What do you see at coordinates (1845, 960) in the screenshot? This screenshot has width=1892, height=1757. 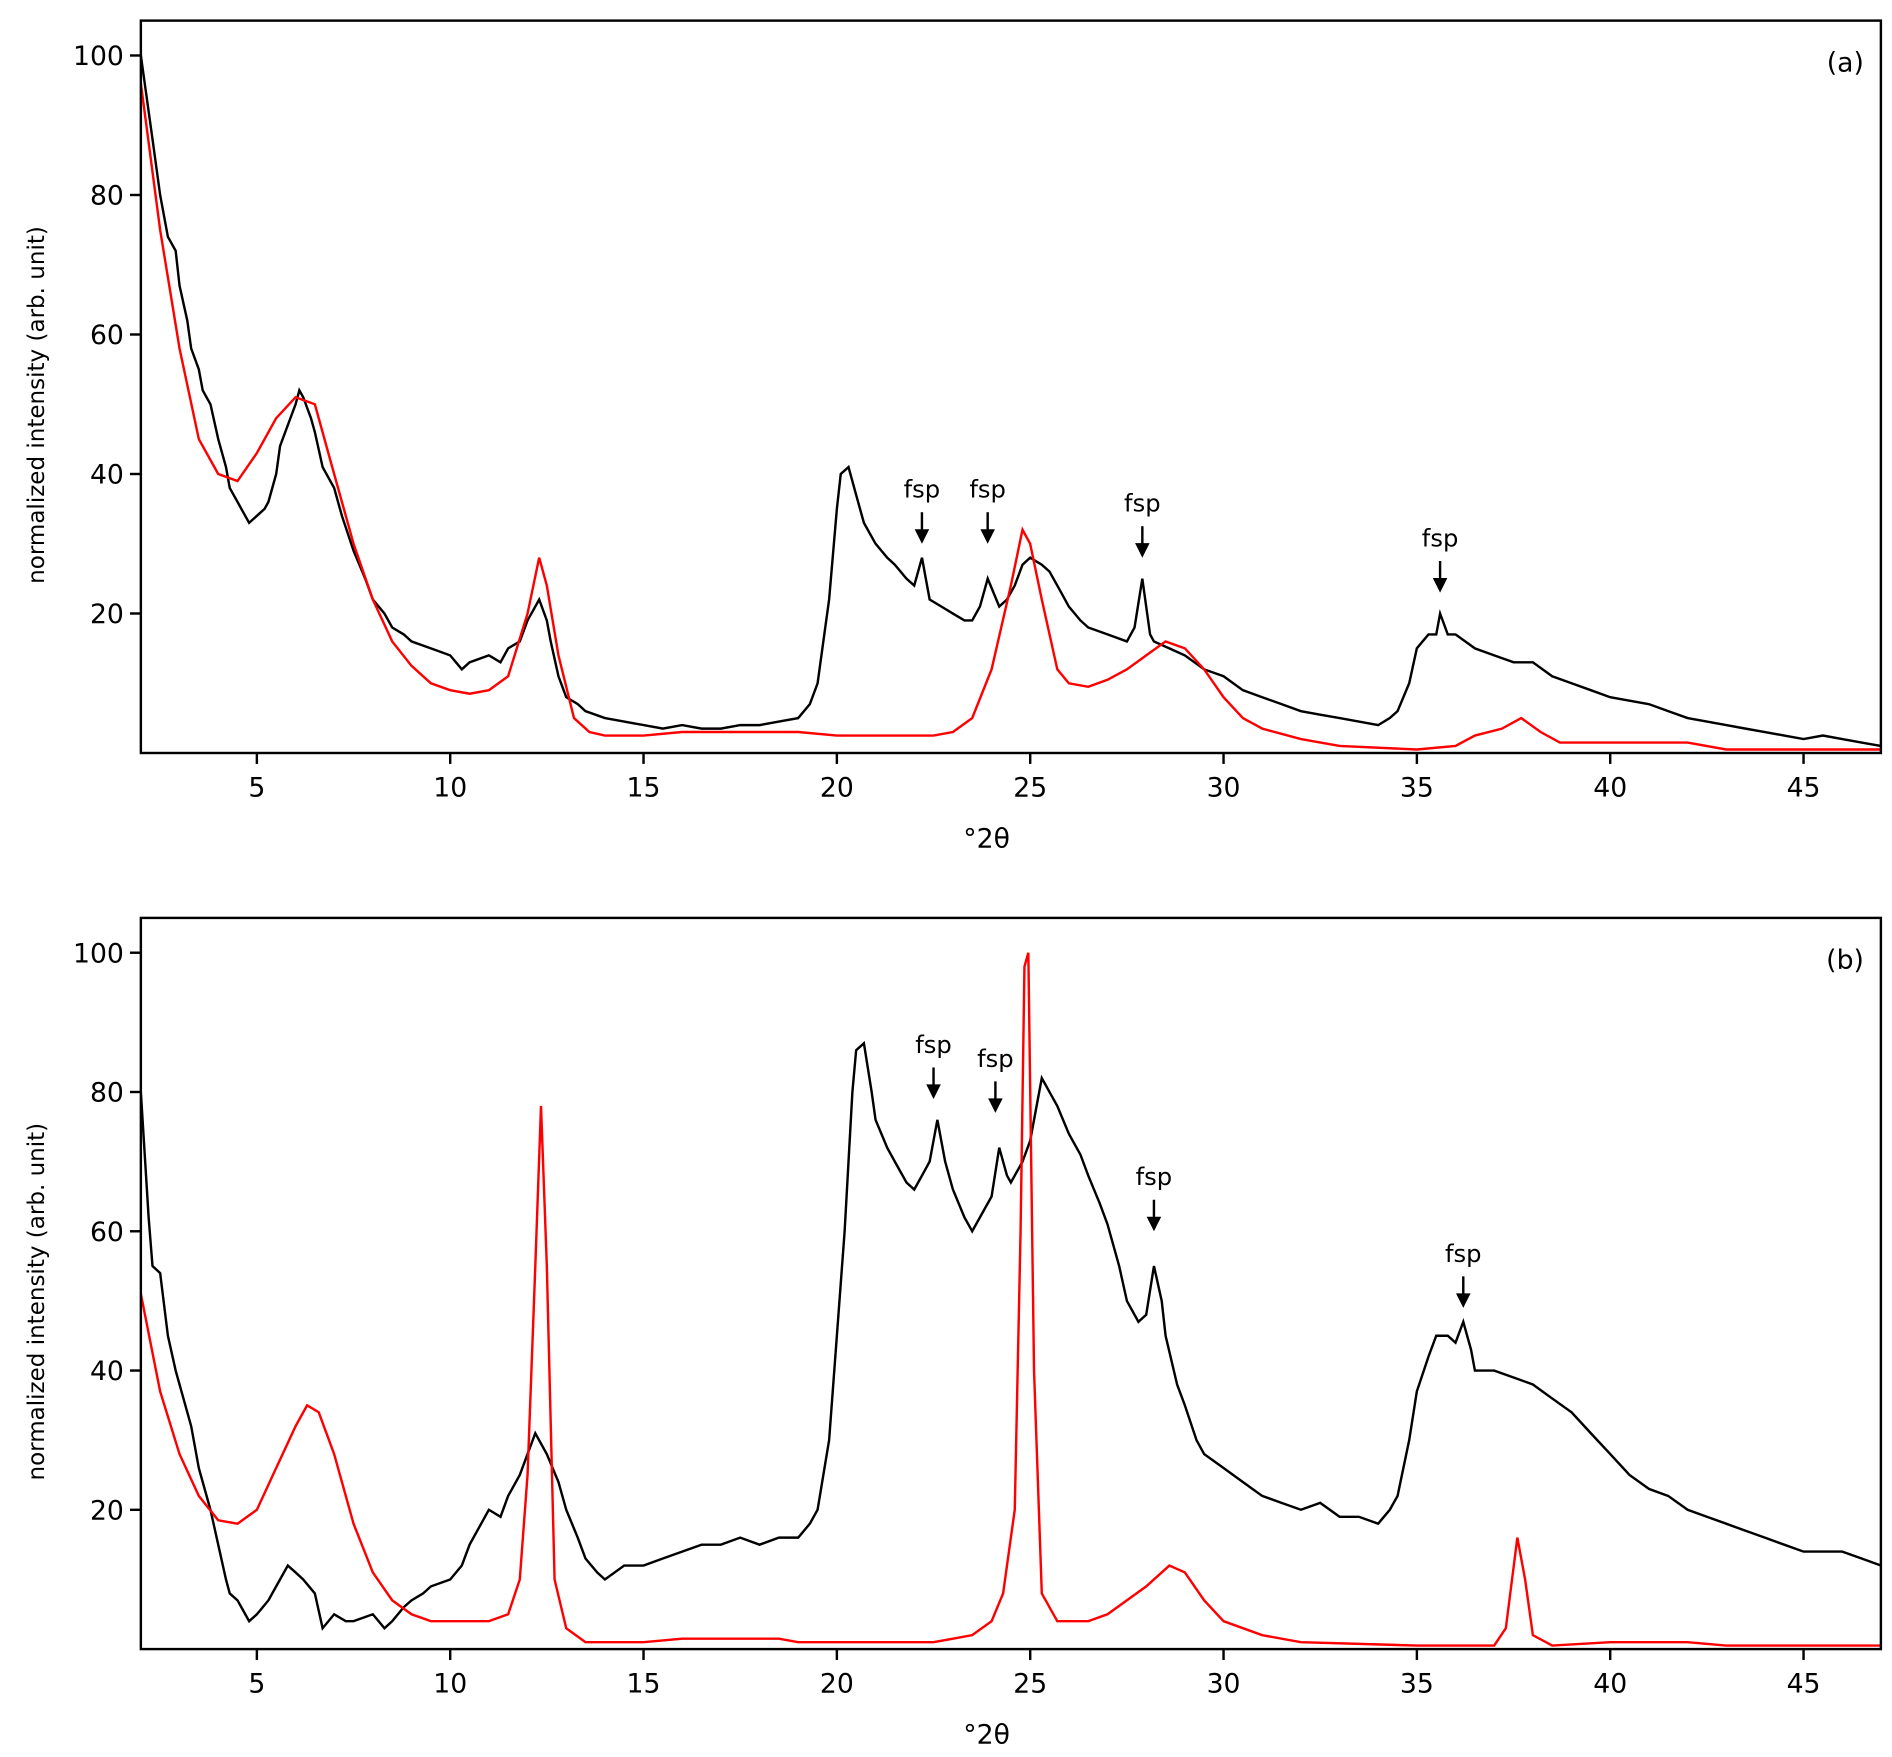 I see `panel-label: (b)` at bounding box center [1845, 960].